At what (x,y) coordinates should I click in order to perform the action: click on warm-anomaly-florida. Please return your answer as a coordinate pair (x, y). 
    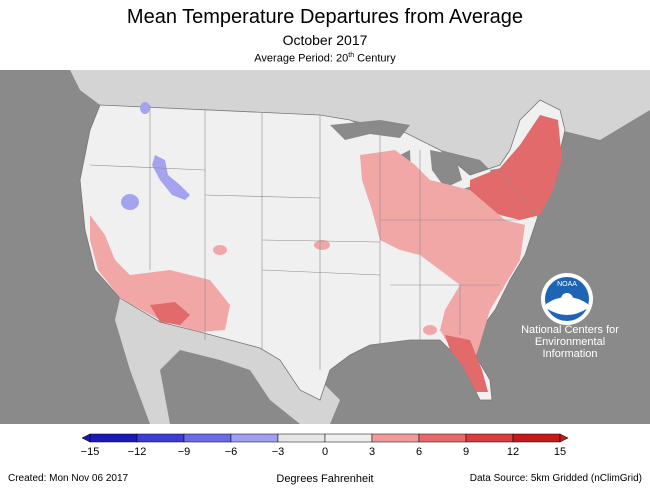
    Looking at the image, I should click on (466, 363).